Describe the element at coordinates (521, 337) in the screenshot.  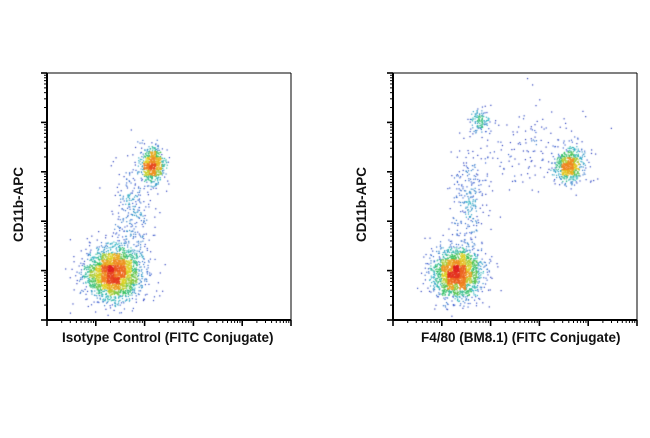
I see `x-axis-label: F4/80 (BM8.1) (FITC Conjugate)` at that location.